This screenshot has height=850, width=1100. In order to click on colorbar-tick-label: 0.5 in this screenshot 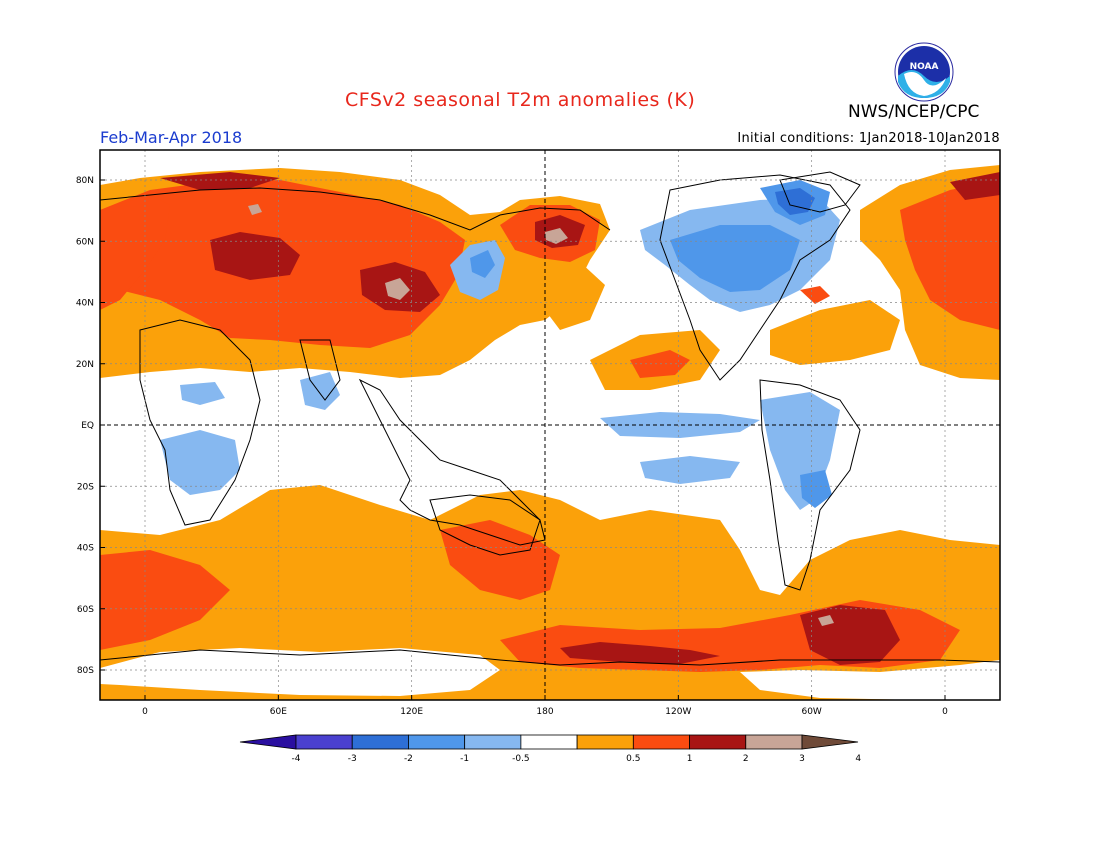, I will do `click(633, 759)`.